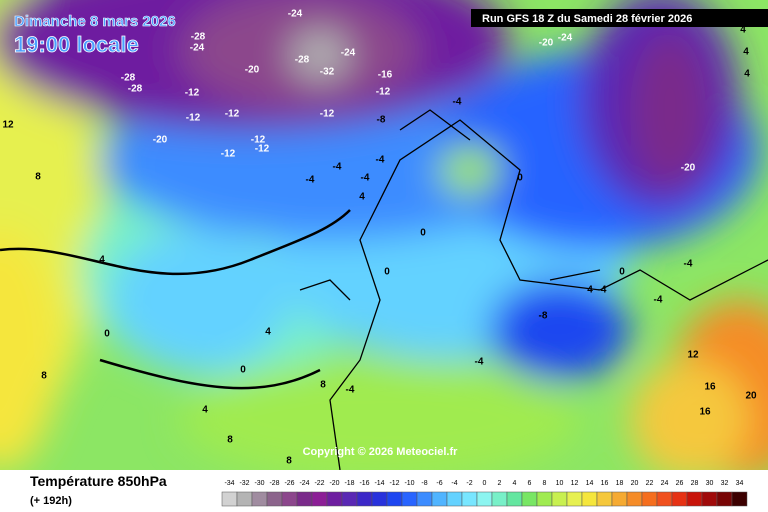 The height and width of the screenshot is (512, 768). Describe the element at coordinates (304, 483) in the screenshot. I see `legend-label: -24` at that location.